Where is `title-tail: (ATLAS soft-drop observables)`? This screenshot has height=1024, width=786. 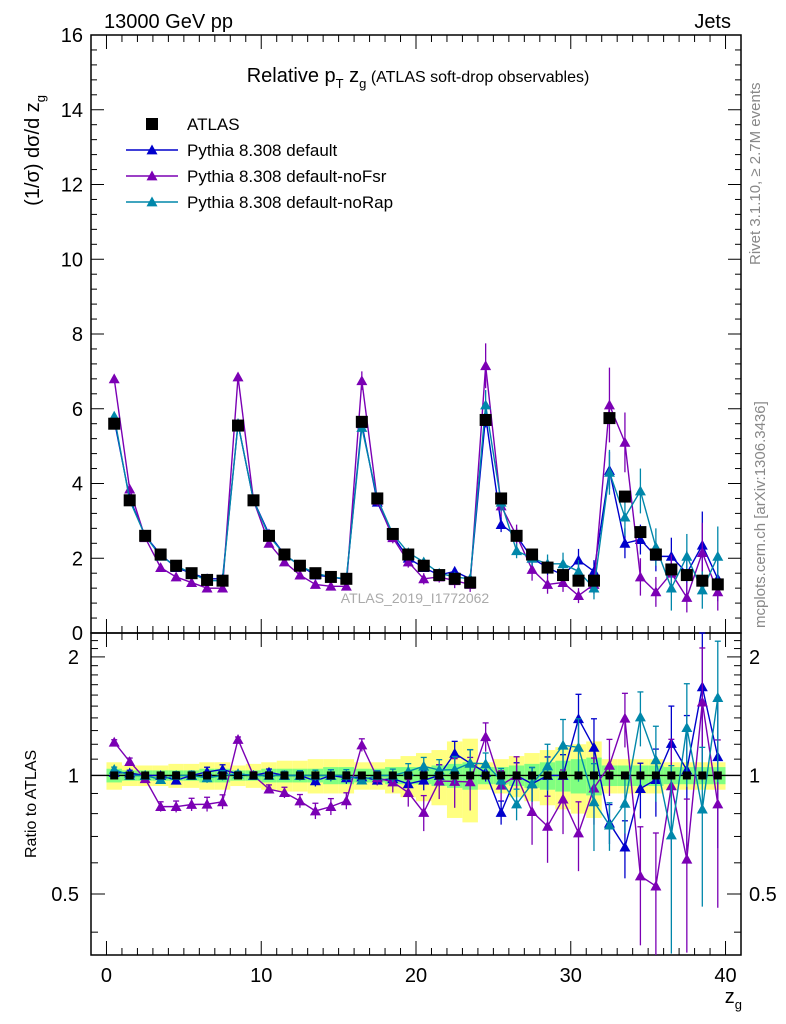
title-tail: (ATLAS soft-drop observables) is located at coordinates (477, 77).